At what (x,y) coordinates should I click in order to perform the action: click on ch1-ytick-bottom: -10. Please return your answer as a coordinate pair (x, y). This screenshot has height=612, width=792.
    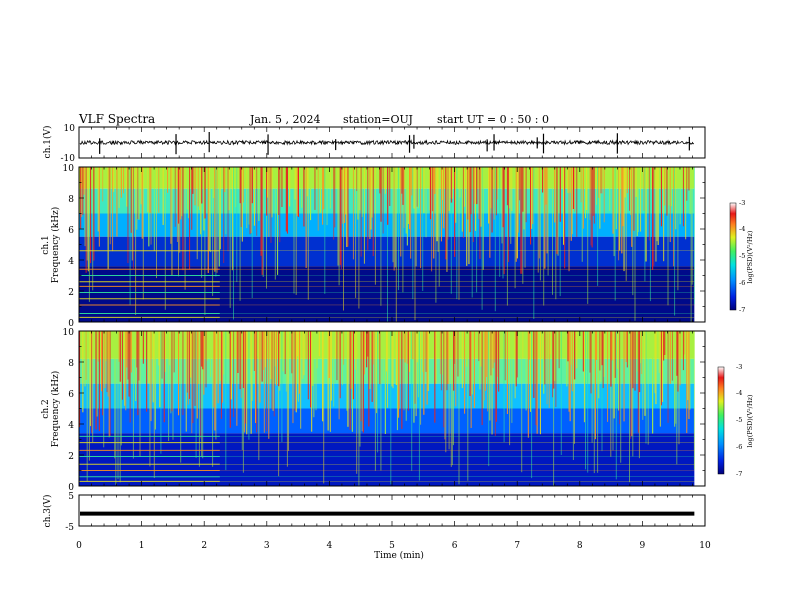
    Looking at the image, I should click on (68, 159).